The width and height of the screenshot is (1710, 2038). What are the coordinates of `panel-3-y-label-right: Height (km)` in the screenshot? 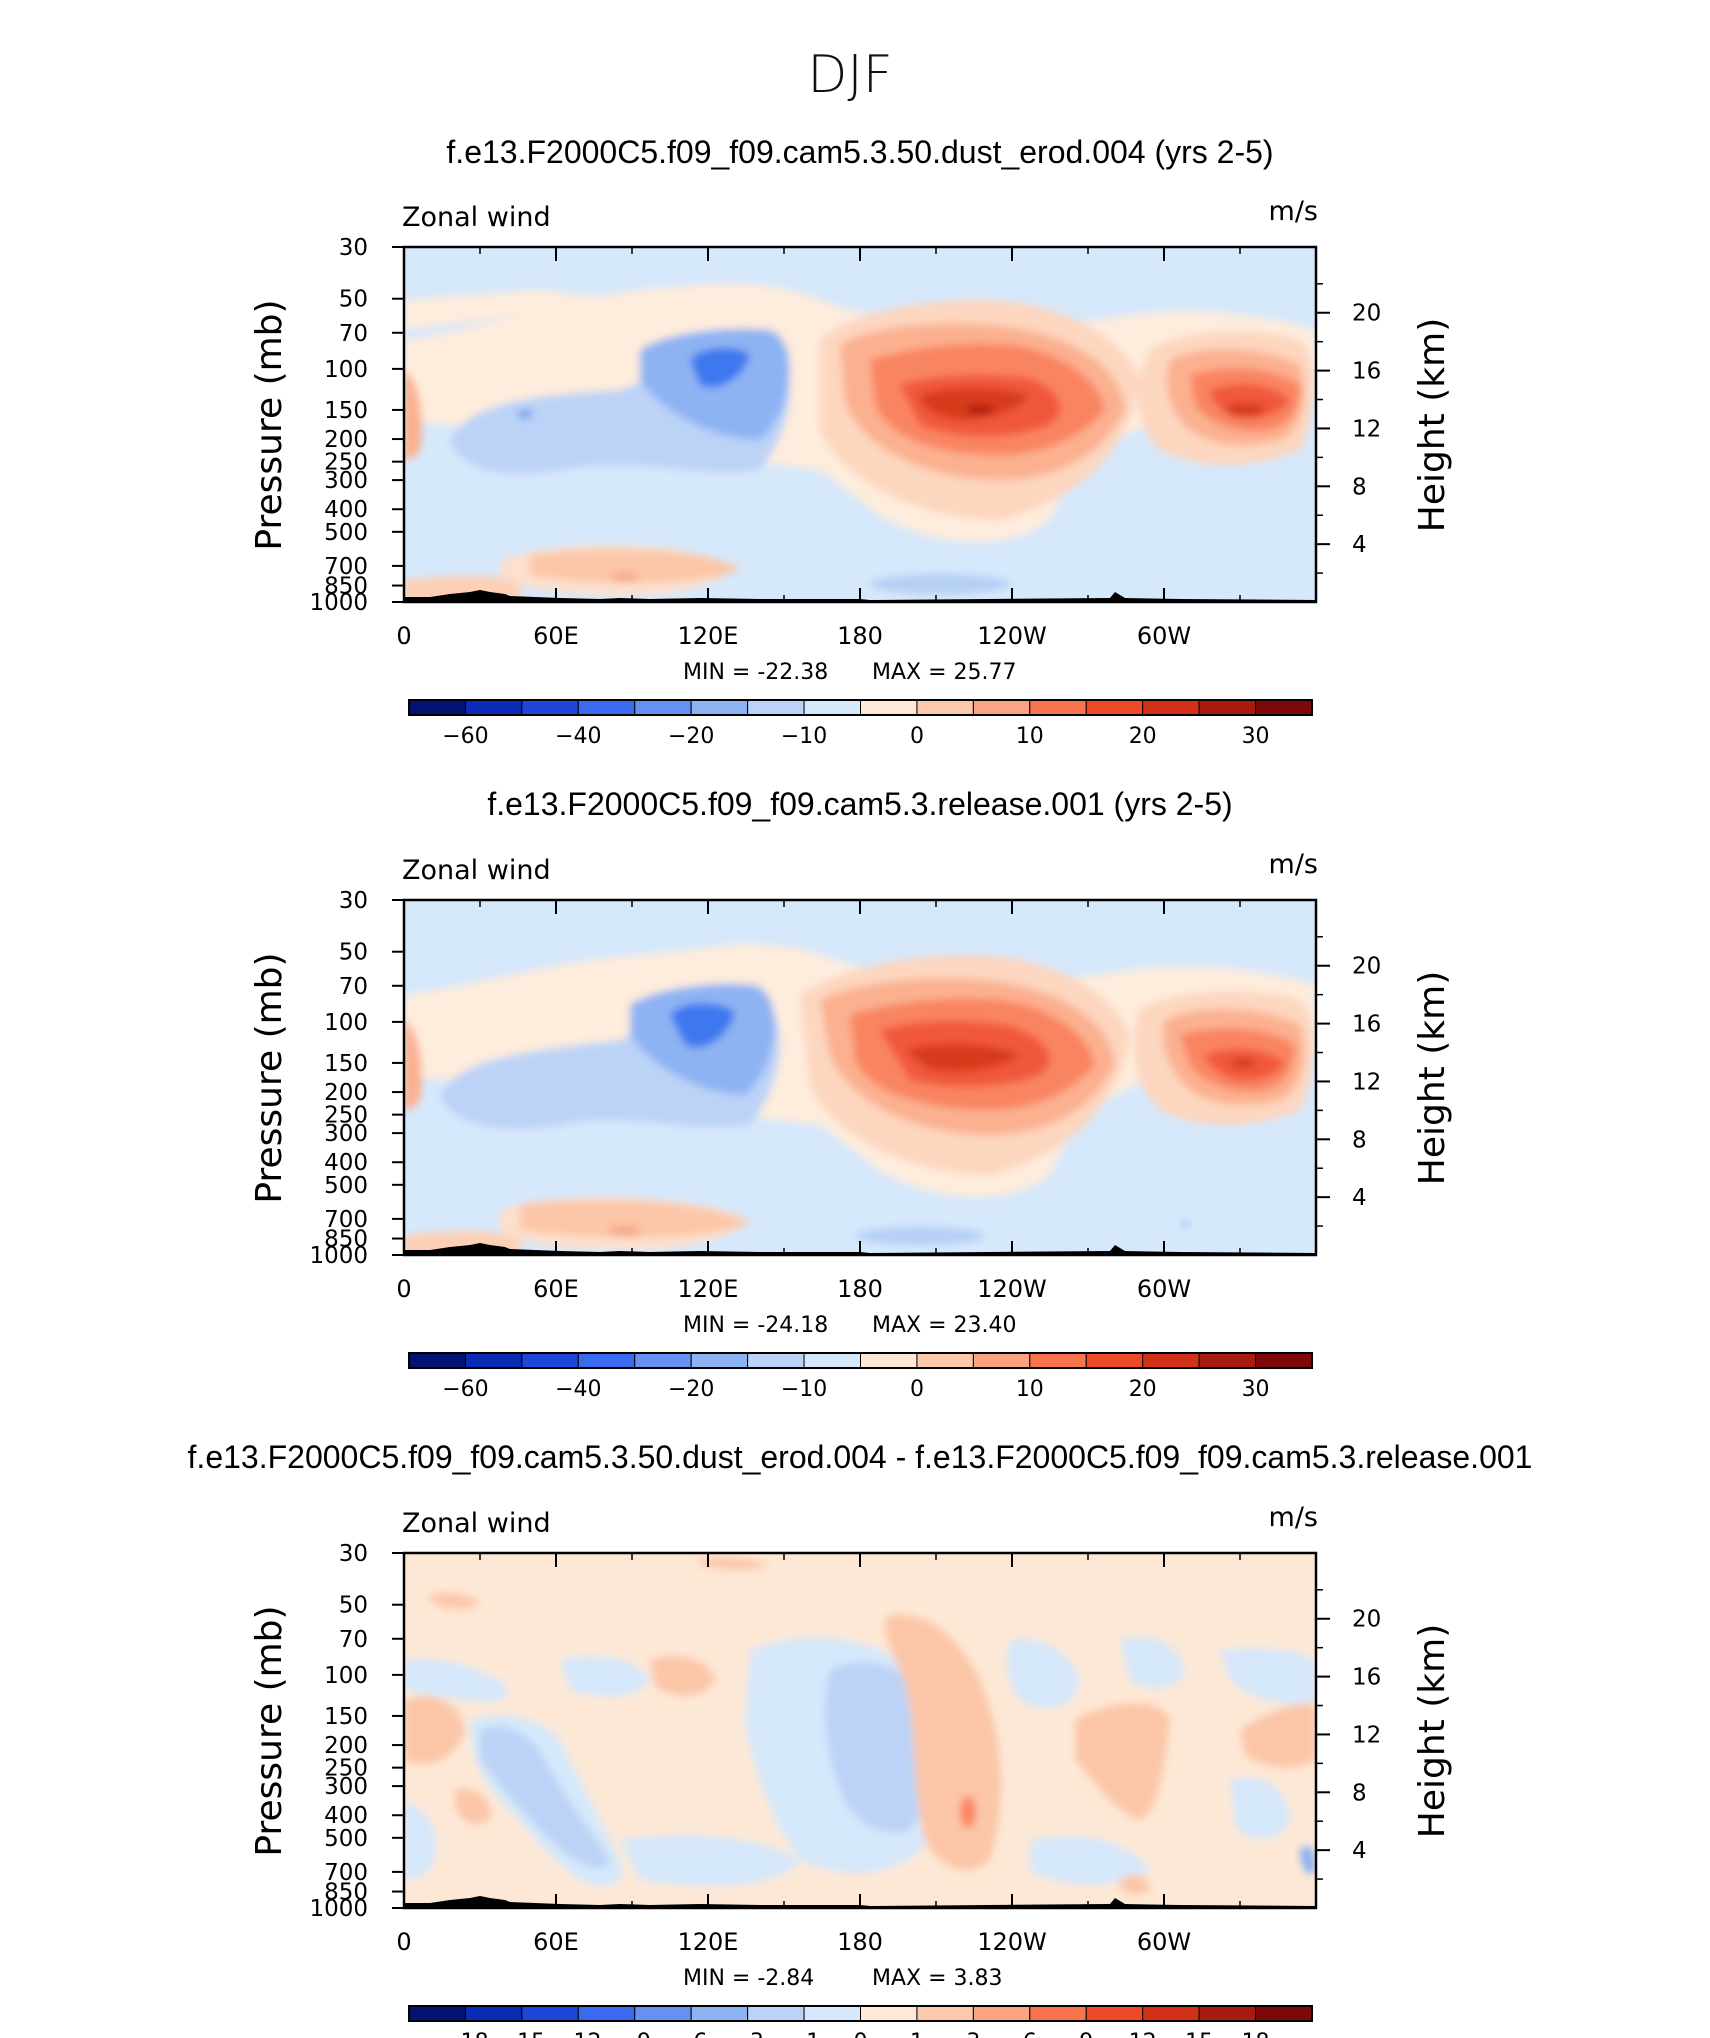 It's located at (1432, 1731).